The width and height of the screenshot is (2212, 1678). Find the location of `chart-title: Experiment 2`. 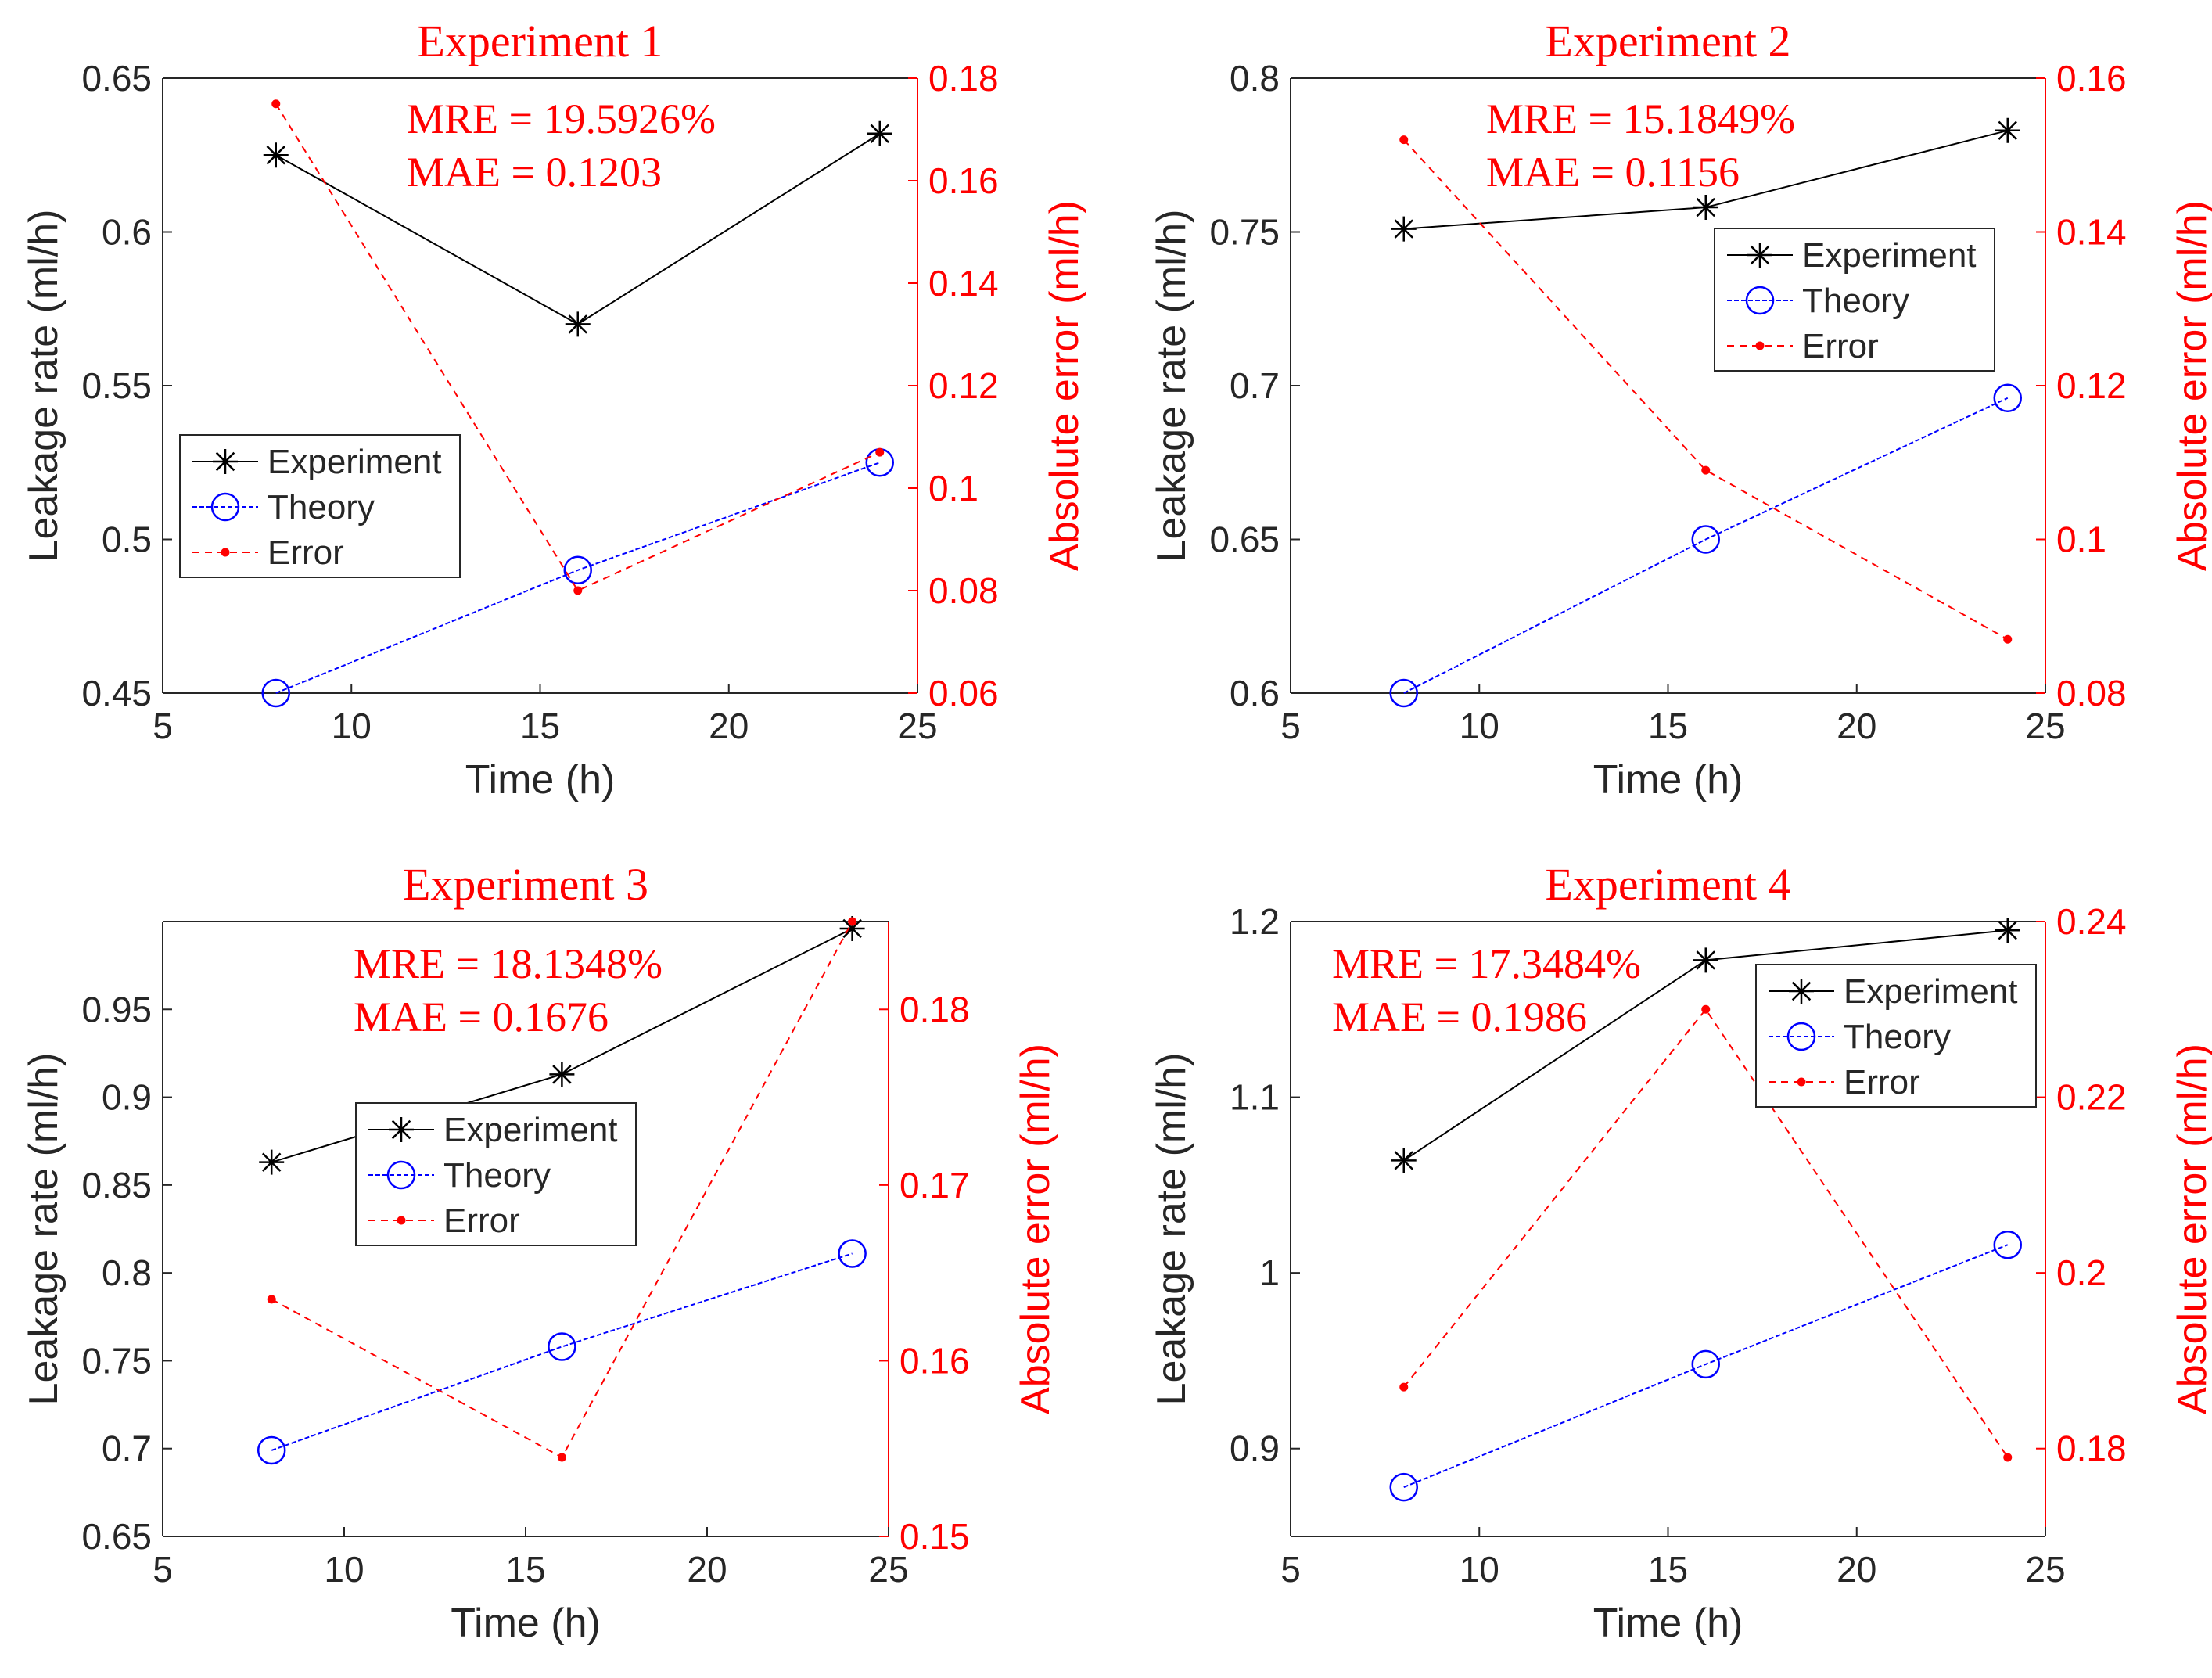

chart-title: Experiment 2 is located at coordinates (1667, 41).